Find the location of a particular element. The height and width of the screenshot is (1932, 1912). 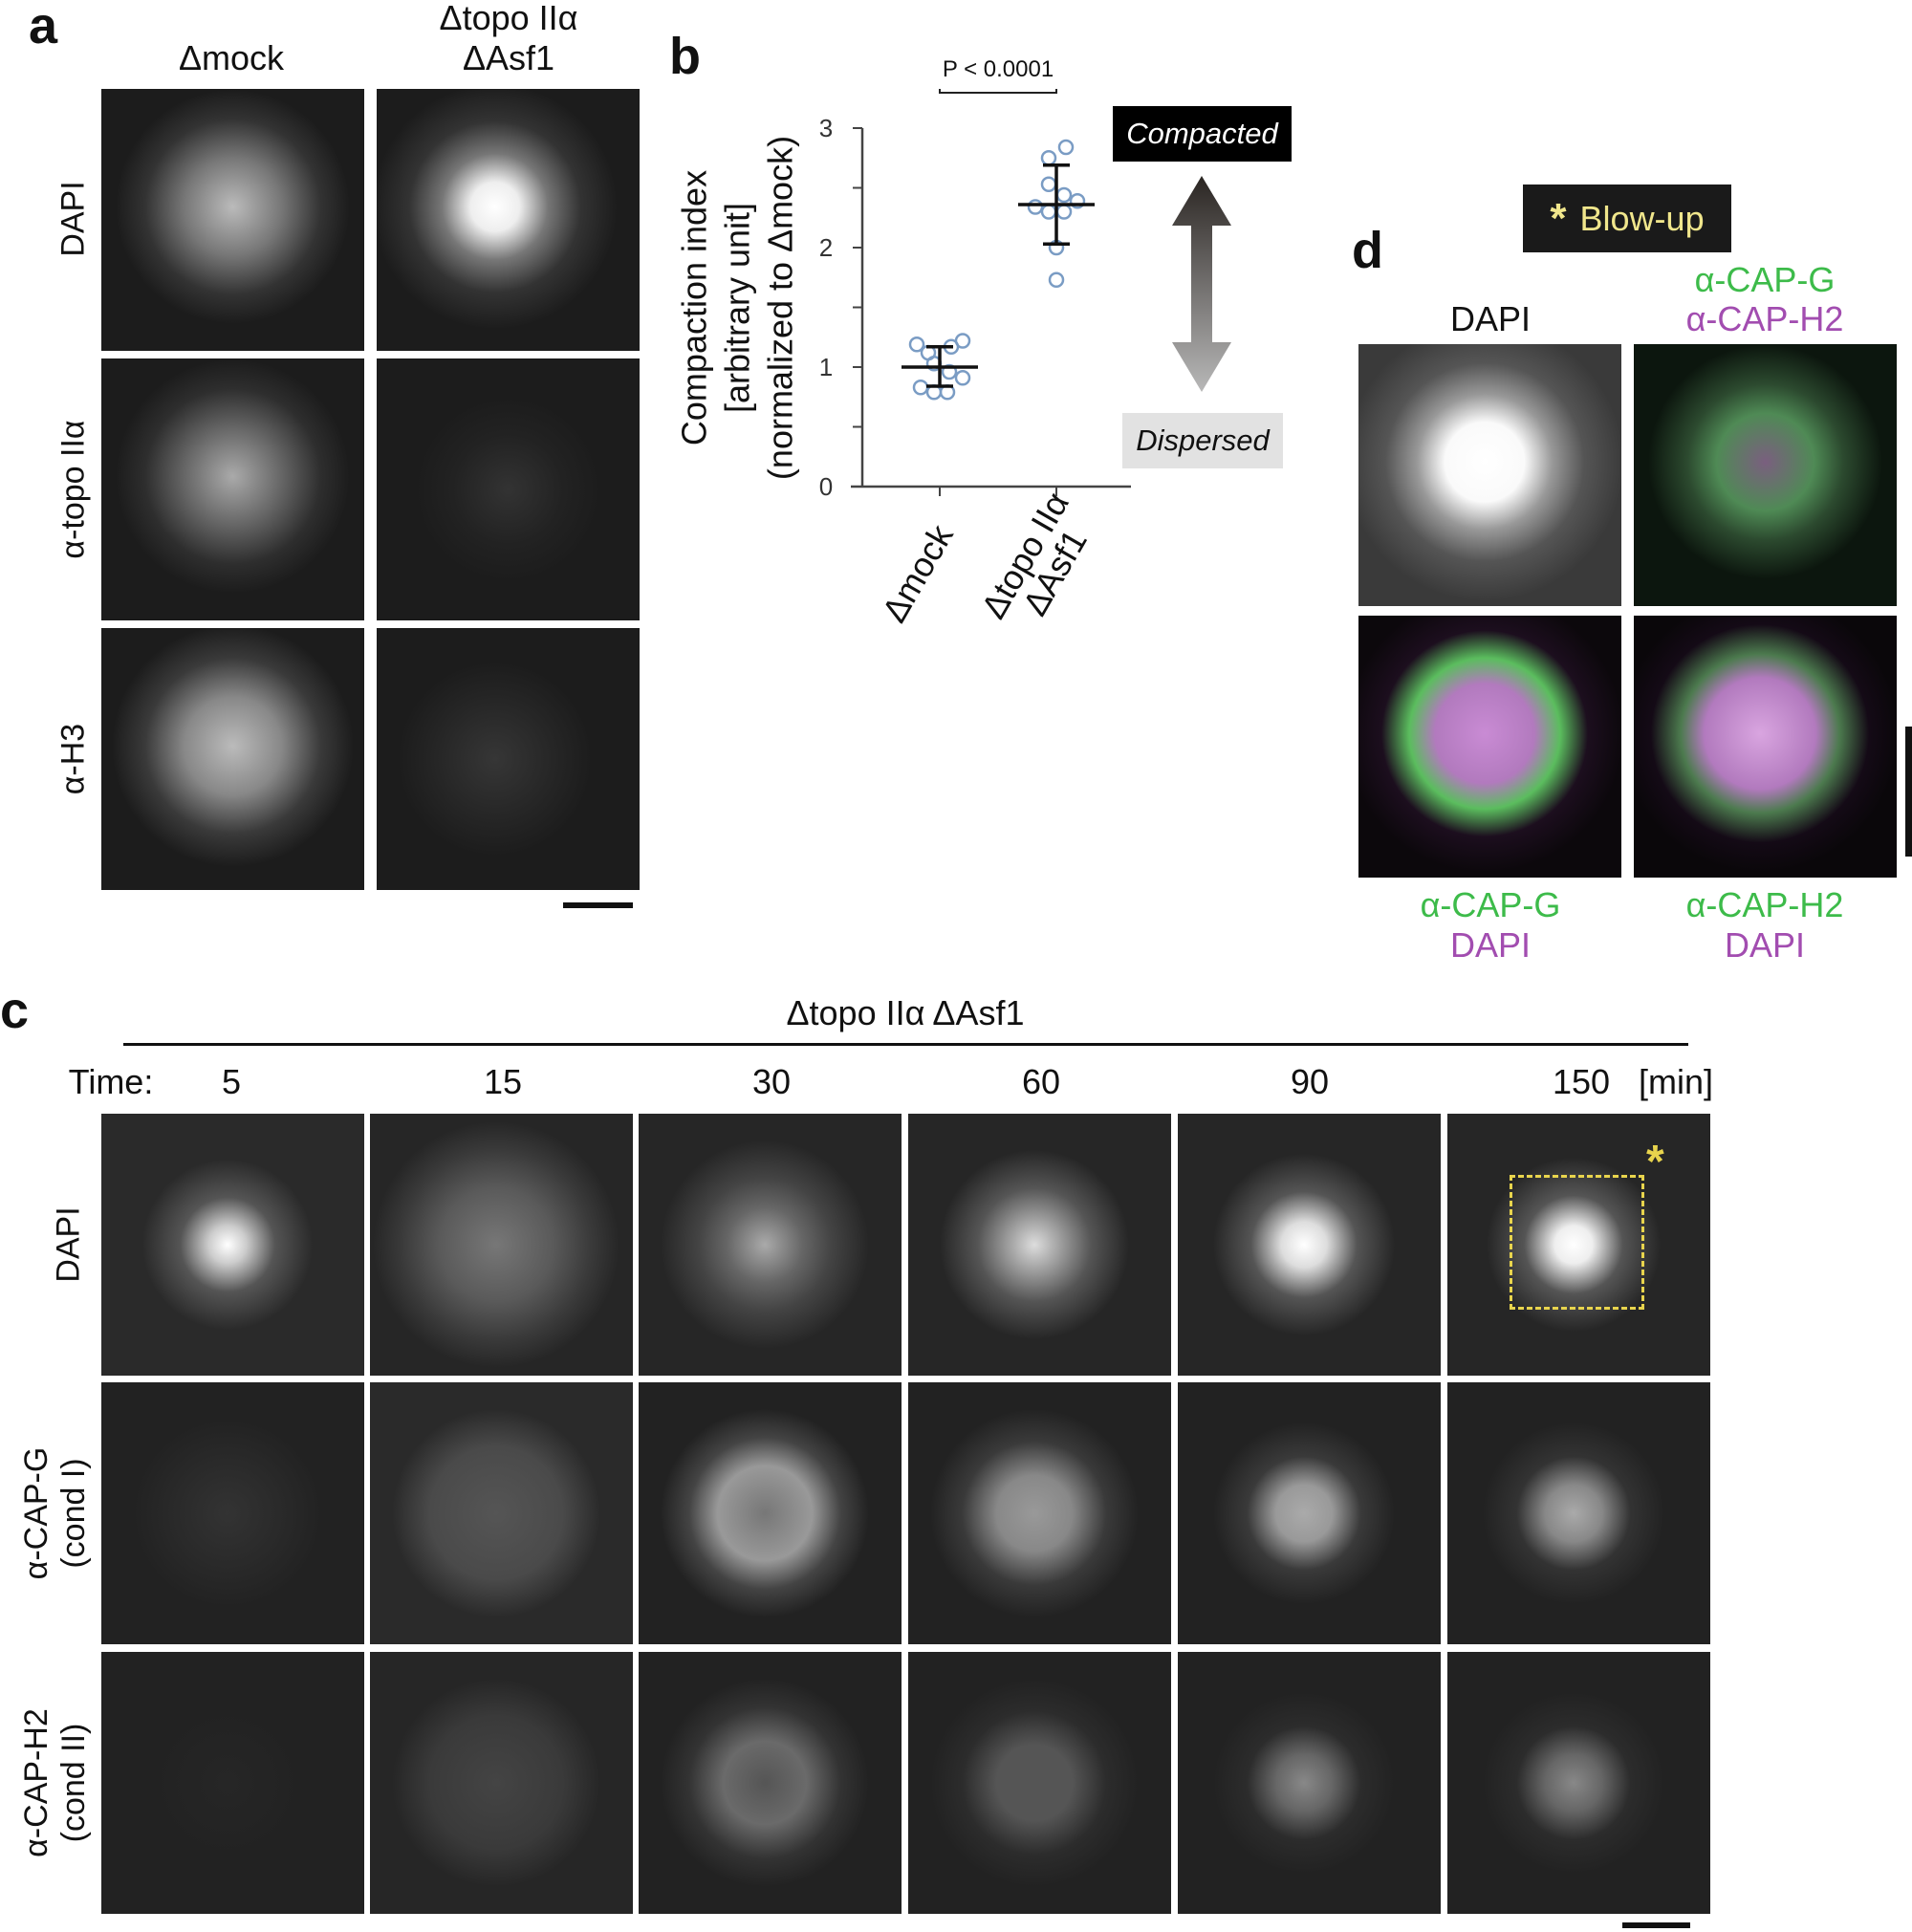

c-row-label-capg-line1: α-CAP-G is located at coordinates (35, 1513).